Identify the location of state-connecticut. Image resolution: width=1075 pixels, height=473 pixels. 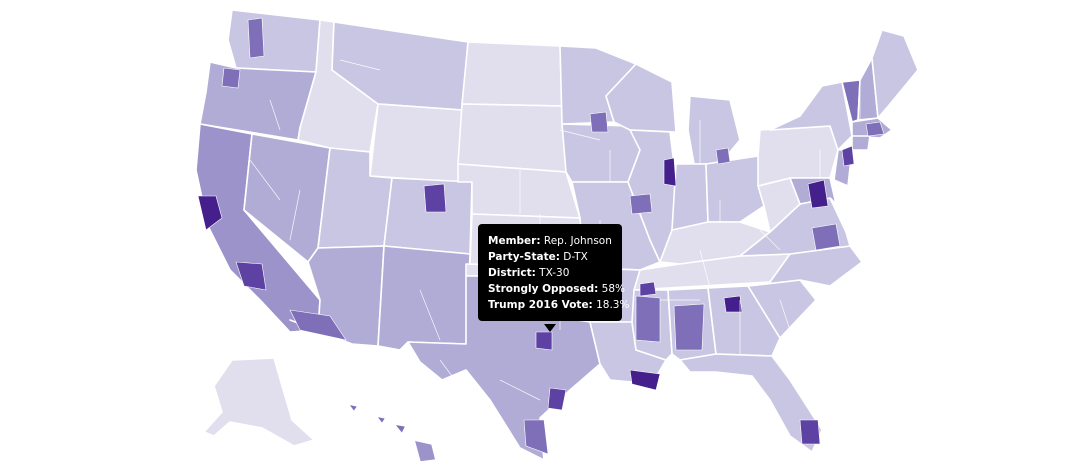
(861, 143).